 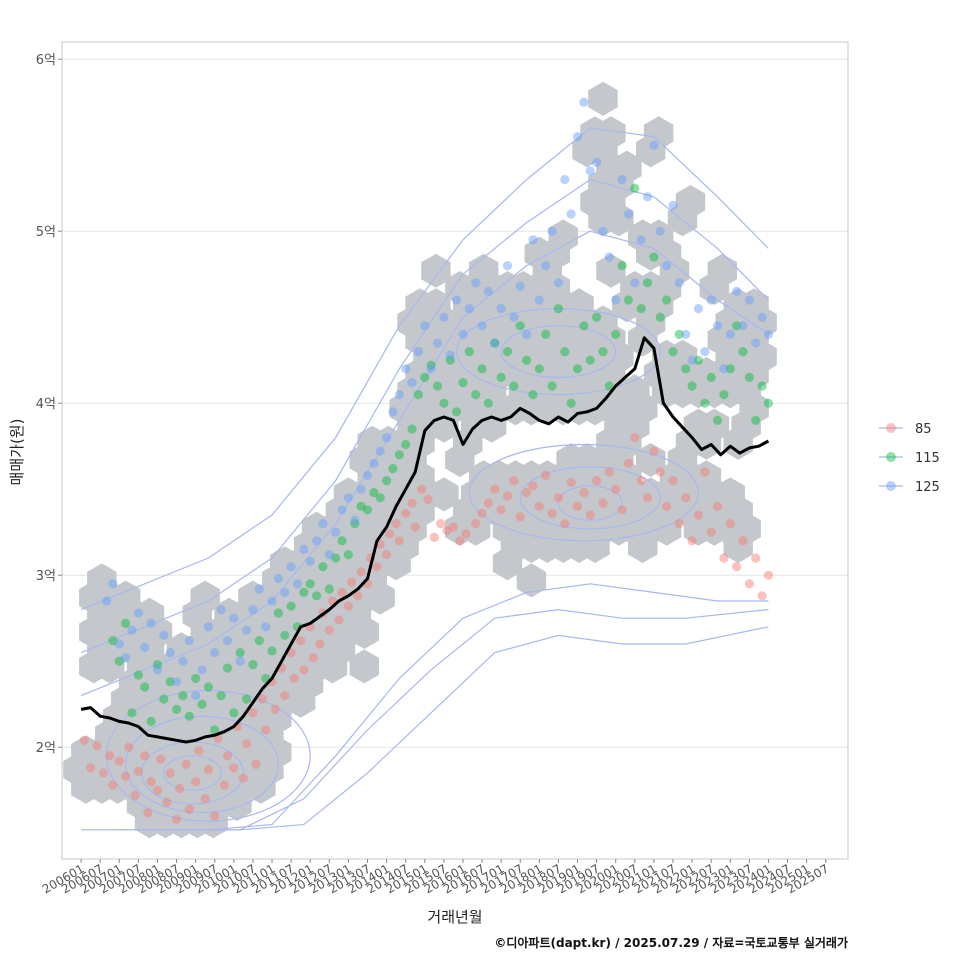 I want to click on legend: 85 115 125, so click(x=909, y=458).